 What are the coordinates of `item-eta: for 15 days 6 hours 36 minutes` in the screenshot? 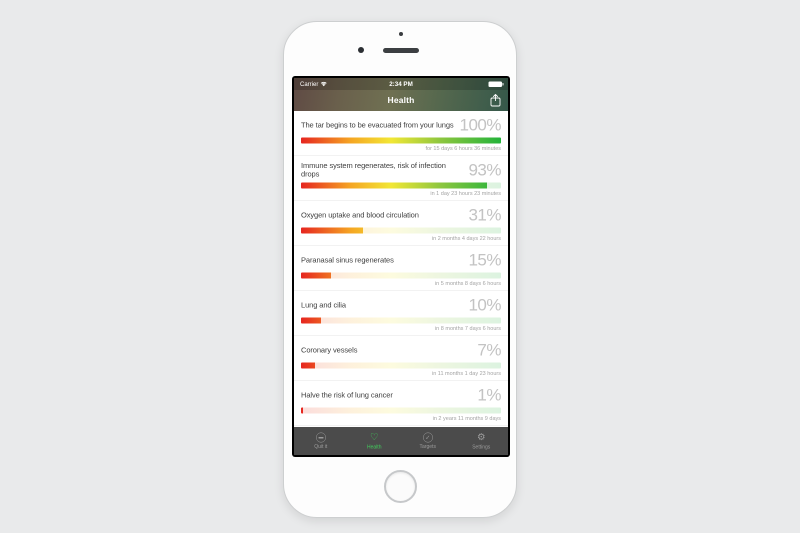 It's located at (463, 148).